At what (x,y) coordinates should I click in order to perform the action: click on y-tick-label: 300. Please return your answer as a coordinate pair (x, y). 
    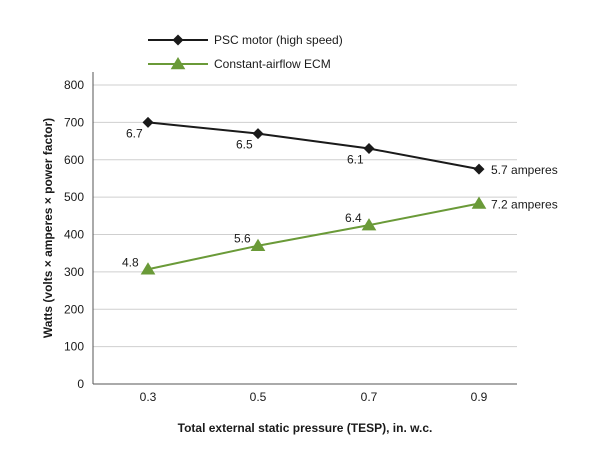
    Looking at the image, I should click on (74, 272).